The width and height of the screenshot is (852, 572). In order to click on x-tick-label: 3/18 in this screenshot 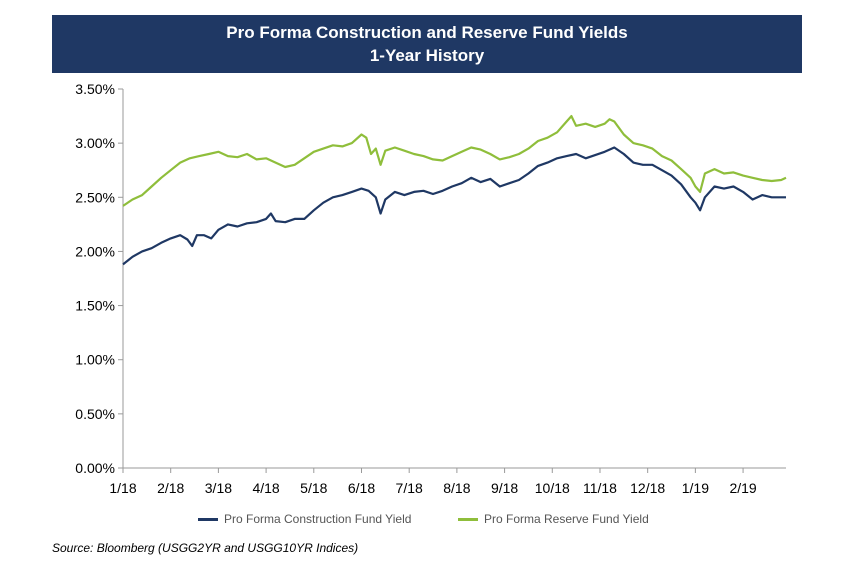, I will do `click(218, 488)`.